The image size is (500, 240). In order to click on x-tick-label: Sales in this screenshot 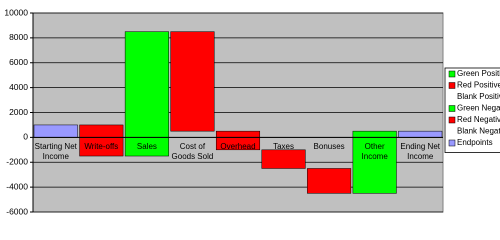, I will do `click(146, 147)`.